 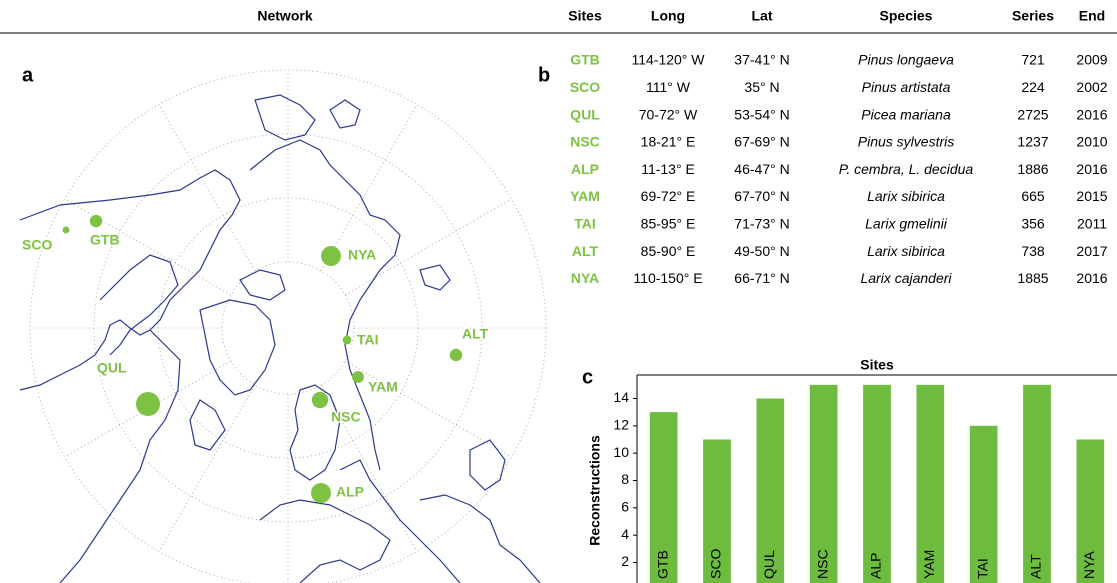 I want to click on x-tick-label: YAM, so click(x=929, y=564).